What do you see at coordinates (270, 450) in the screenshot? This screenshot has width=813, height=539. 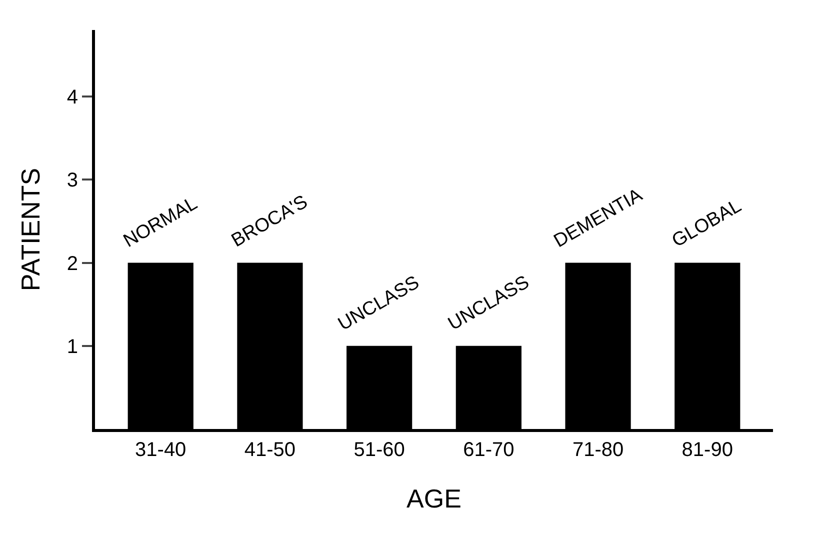 I see `x-tick-label: 41-50` at bounding box center [270, 450].